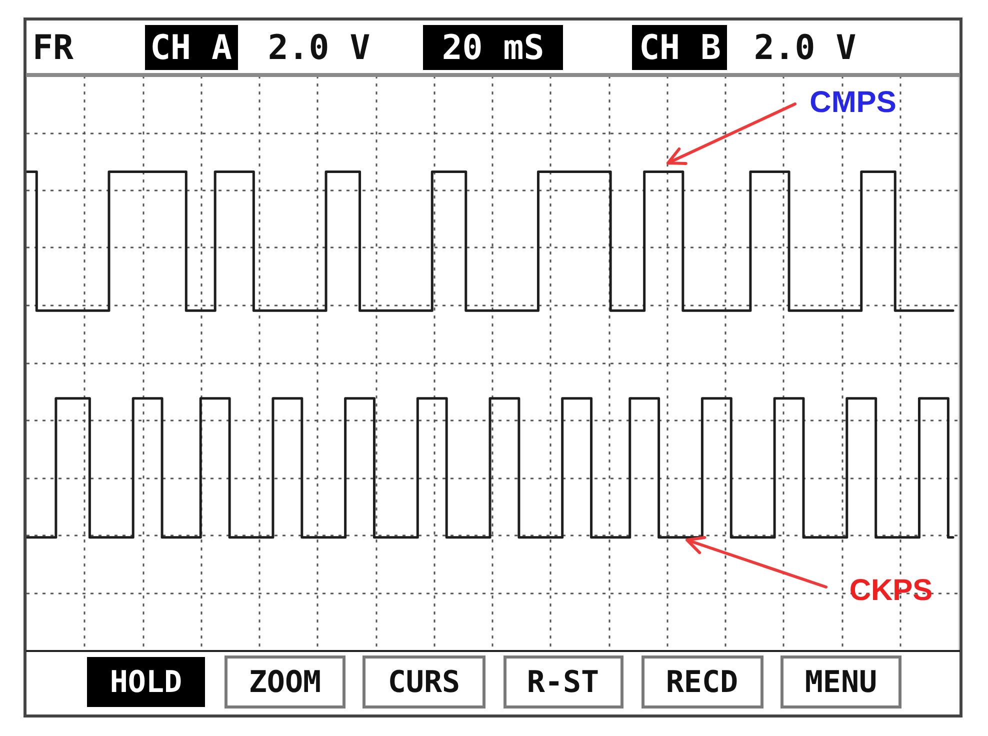  I want to click on text: RECD, so click(702, 682).